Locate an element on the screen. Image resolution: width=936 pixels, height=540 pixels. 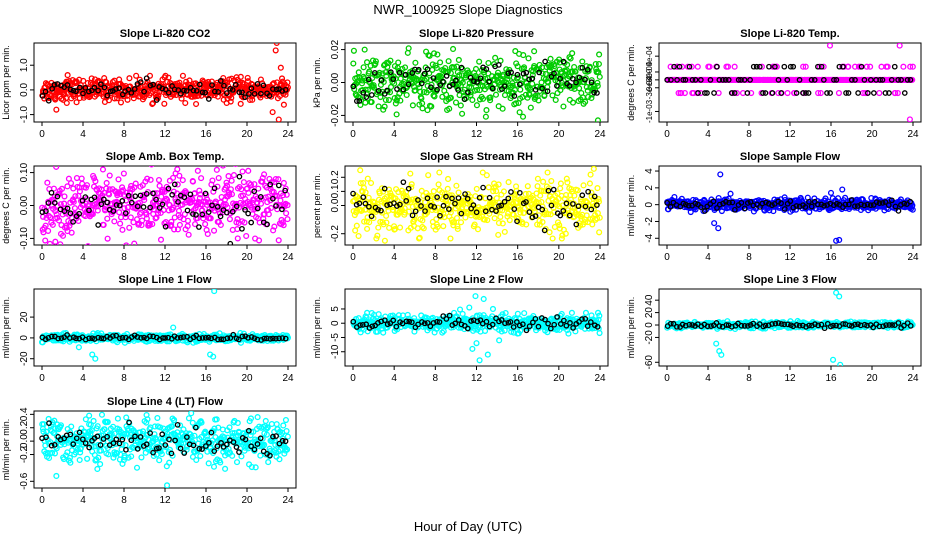
x-tick-label: 16 is located at coordinates (518, 134).